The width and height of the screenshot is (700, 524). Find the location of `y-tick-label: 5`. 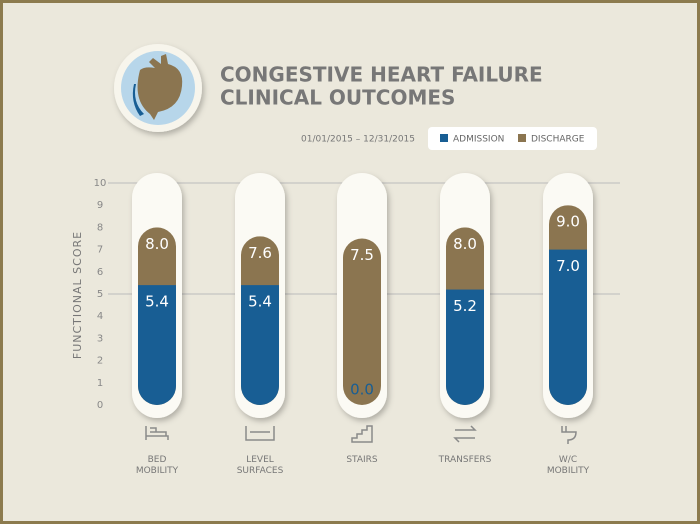

y-tick-label: 5 is located at coordinates (100, 294).